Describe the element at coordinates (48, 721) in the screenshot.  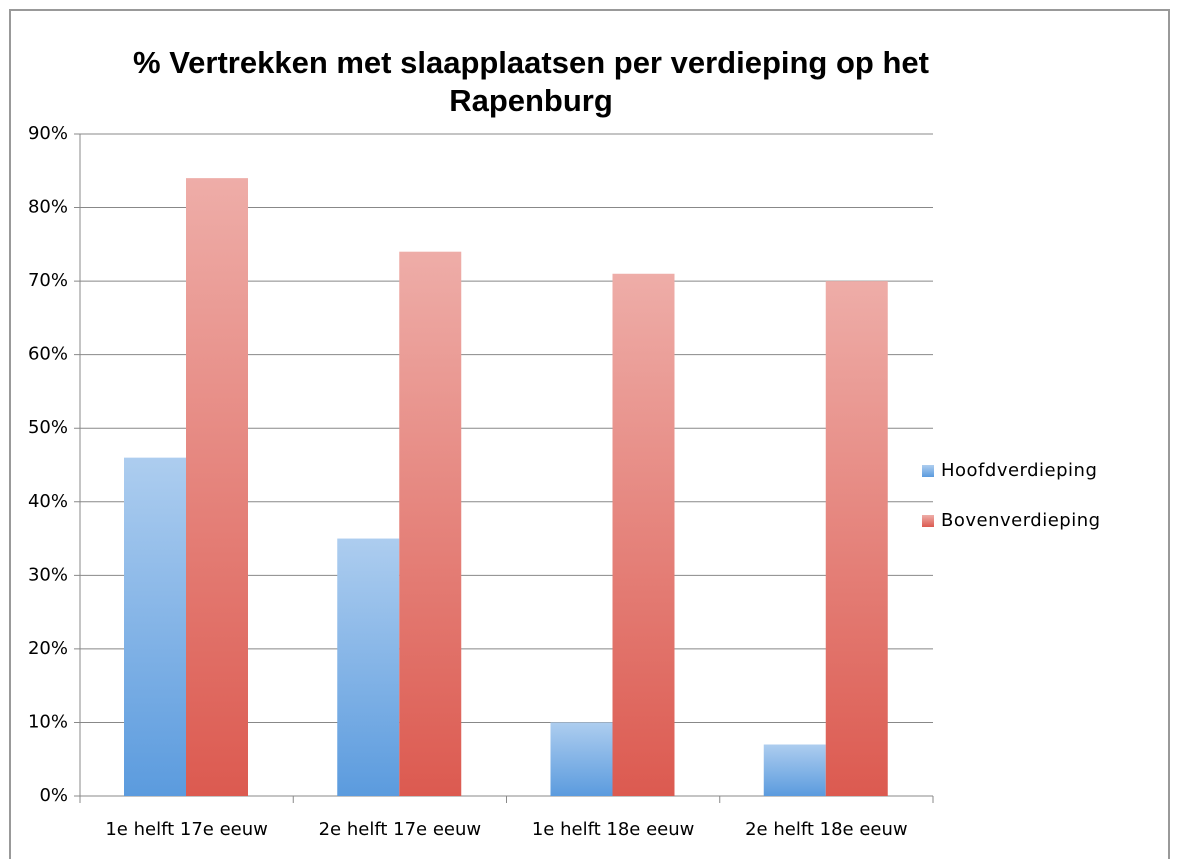
I see `y-tick-label: 10%` at that location.